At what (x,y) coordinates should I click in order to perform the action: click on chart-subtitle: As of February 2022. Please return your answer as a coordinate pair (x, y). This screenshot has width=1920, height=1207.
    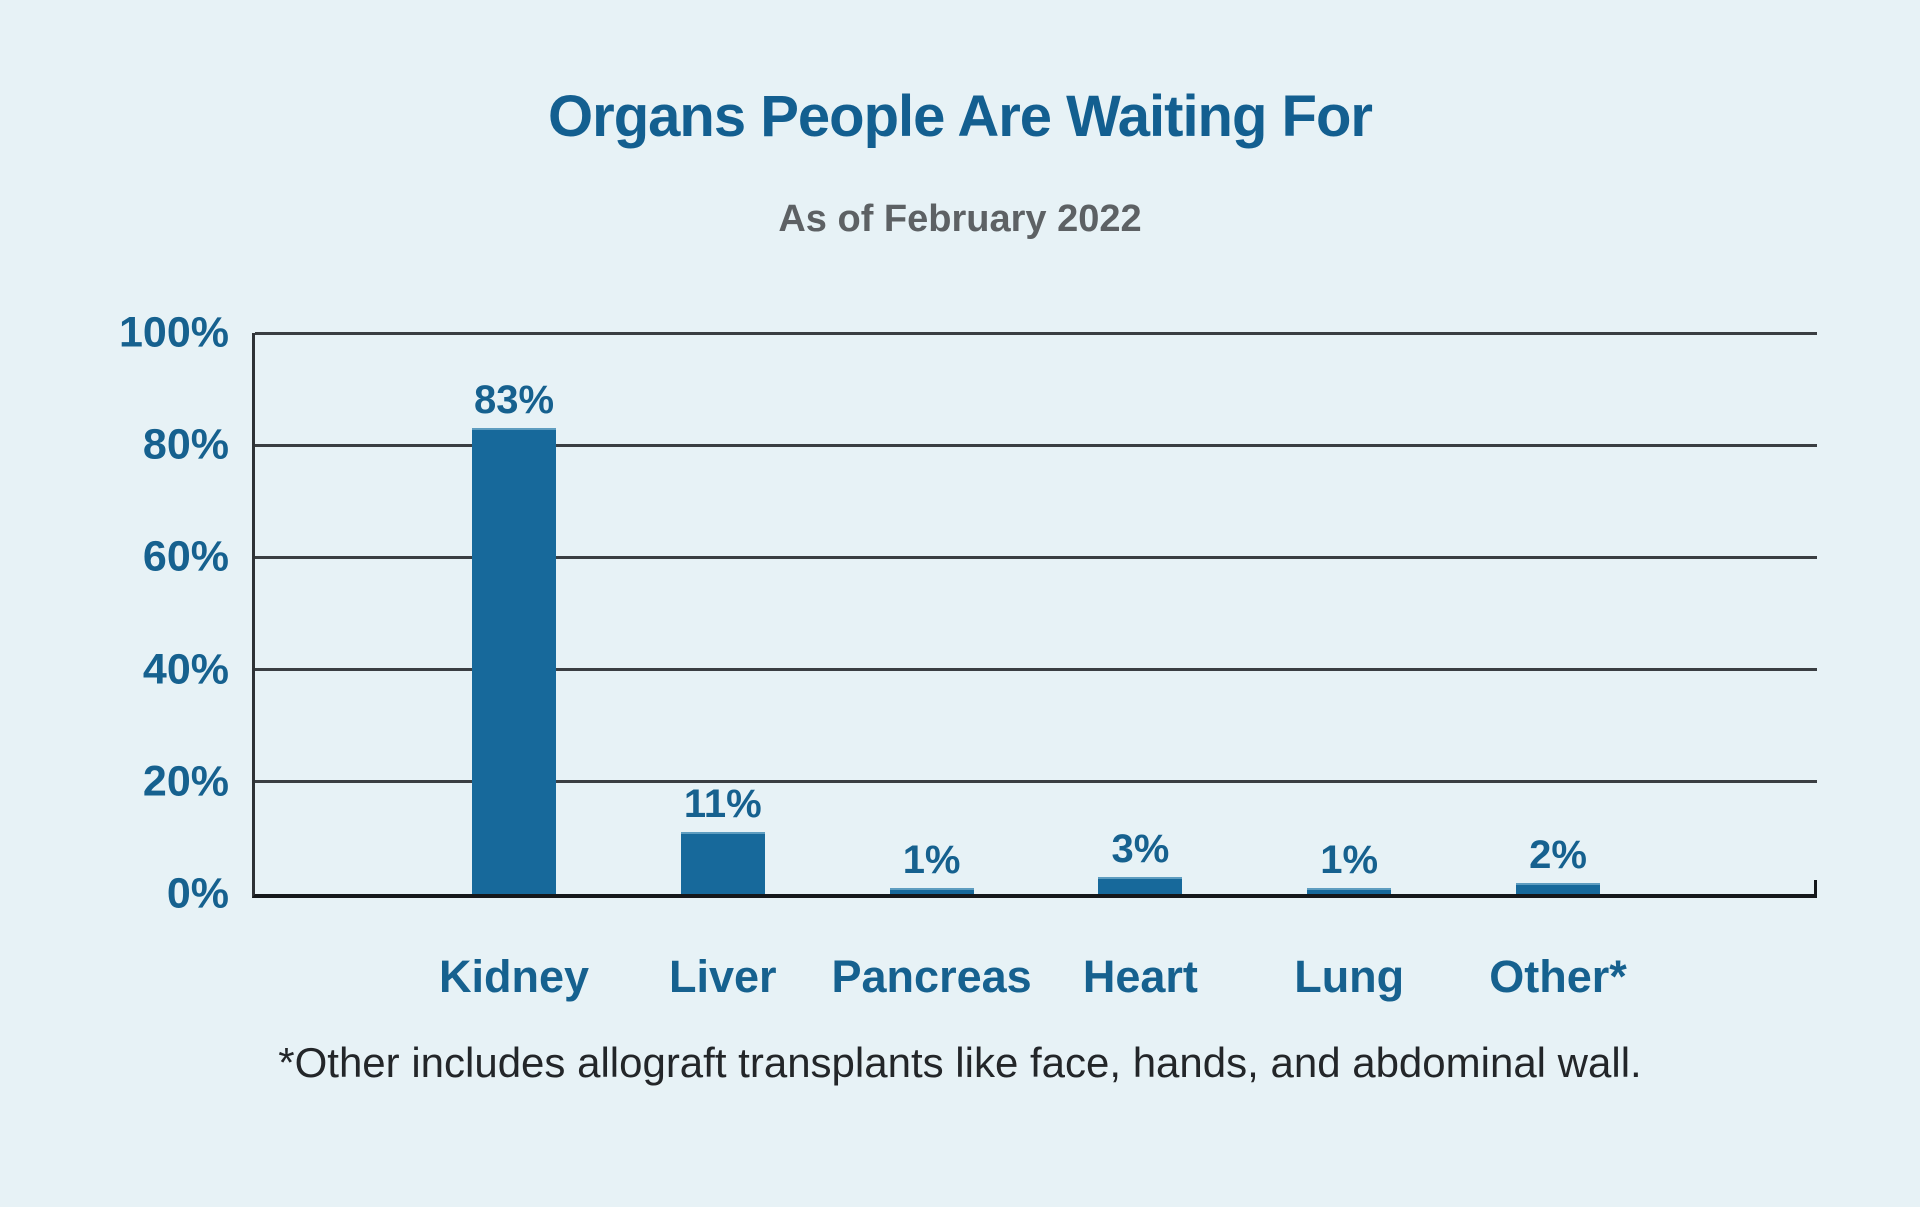
    Looking at the image, I should click on (960, 219).